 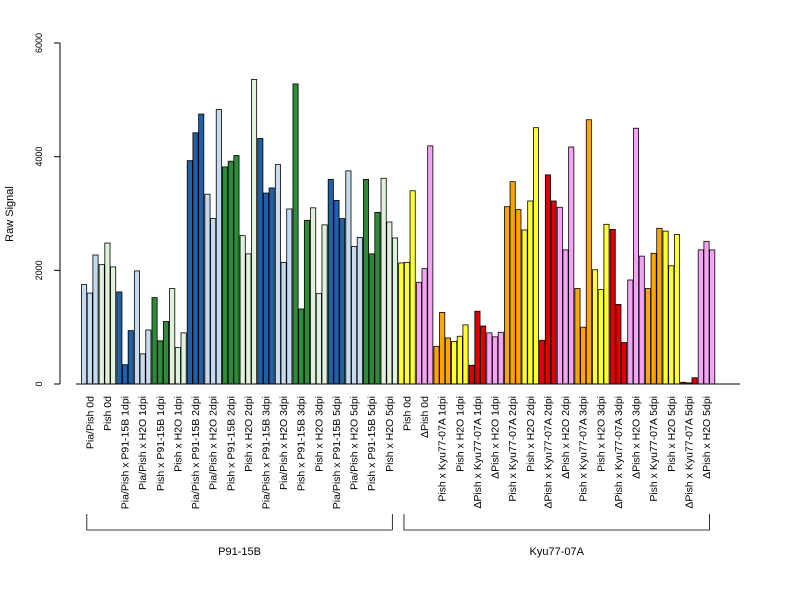 I want to click on x-tick-label: ΔPish x H2O 5dpi, so click(x=707, y=437).